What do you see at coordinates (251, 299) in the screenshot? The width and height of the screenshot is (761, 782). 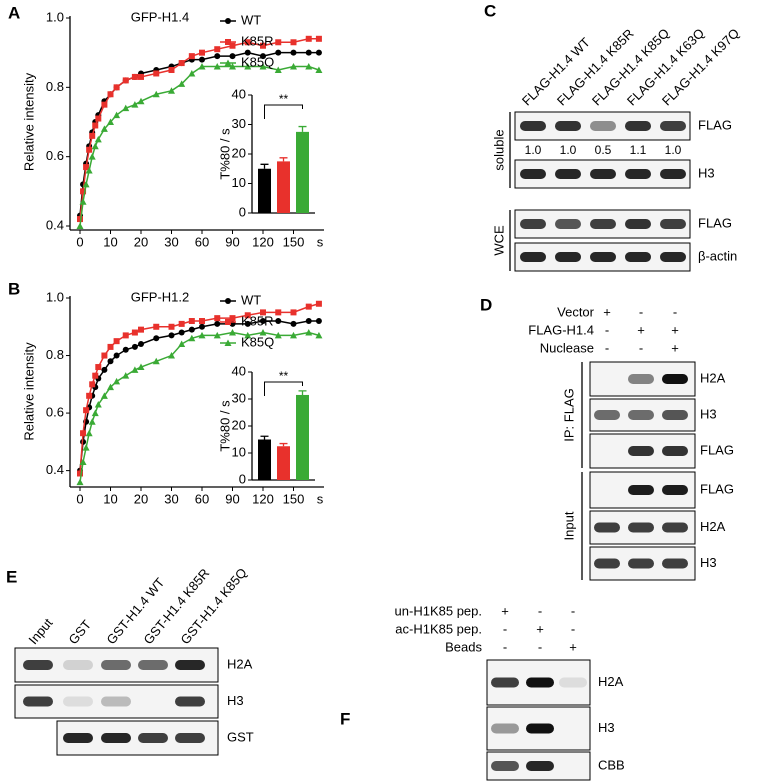 I see `legend-label: WT` at bounding box center [251, 299].